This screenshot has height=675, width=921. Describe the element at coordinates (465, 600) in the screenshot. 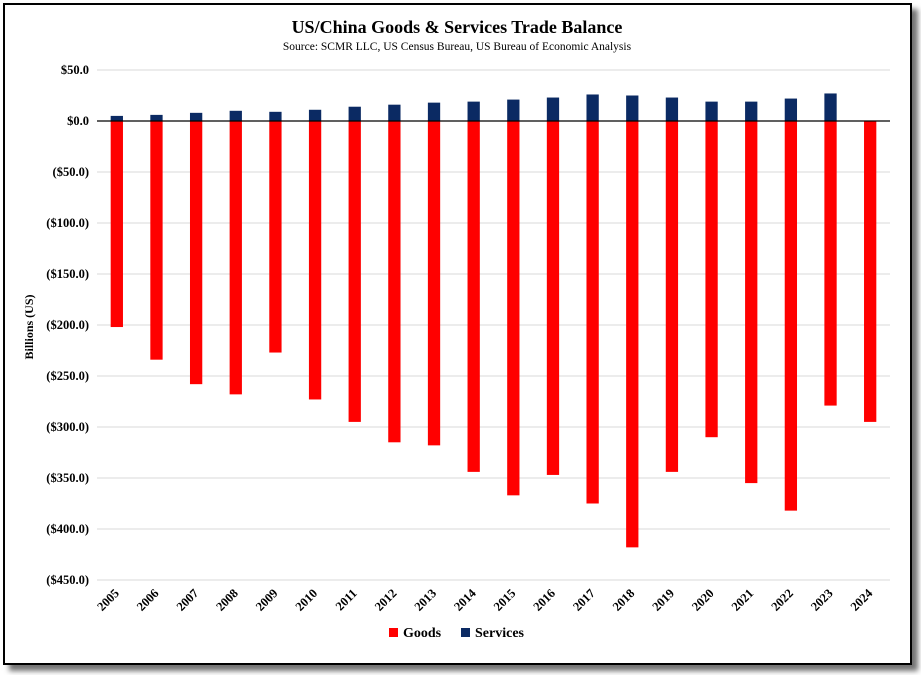

I see `x-tick-label: 2014` at that location.